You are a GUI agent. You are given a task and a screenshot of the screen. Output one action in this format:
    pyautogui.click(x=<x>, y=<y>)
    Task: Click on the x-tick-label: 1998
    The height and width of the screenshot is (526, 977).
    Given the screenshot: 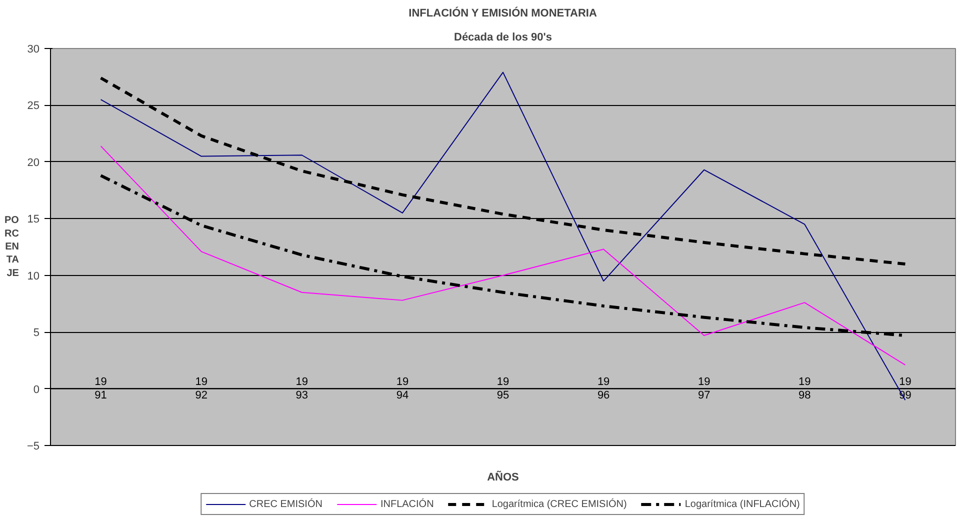 What is the action you would take?
    pyautogui.click(x=804, y=389)
    